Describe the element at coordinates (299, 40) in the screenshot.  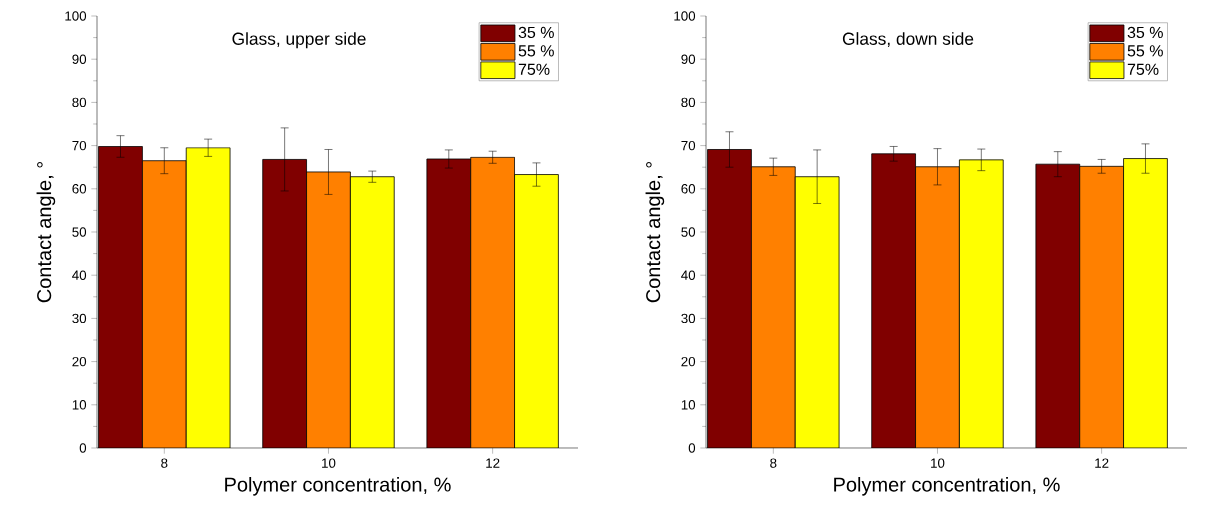
I see `text: Glass, upper side` at that location.